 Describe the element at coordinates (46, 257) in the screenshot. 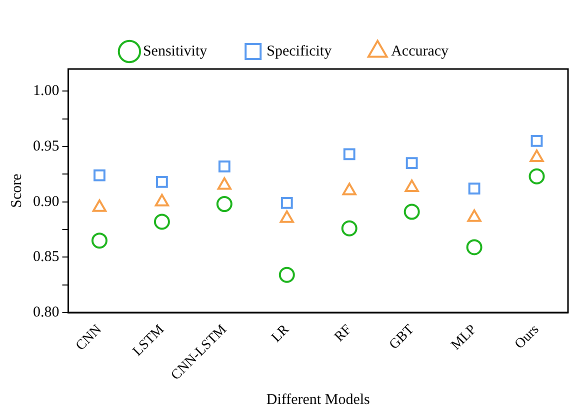

I see `y-tick-label: 0.85` at that location.